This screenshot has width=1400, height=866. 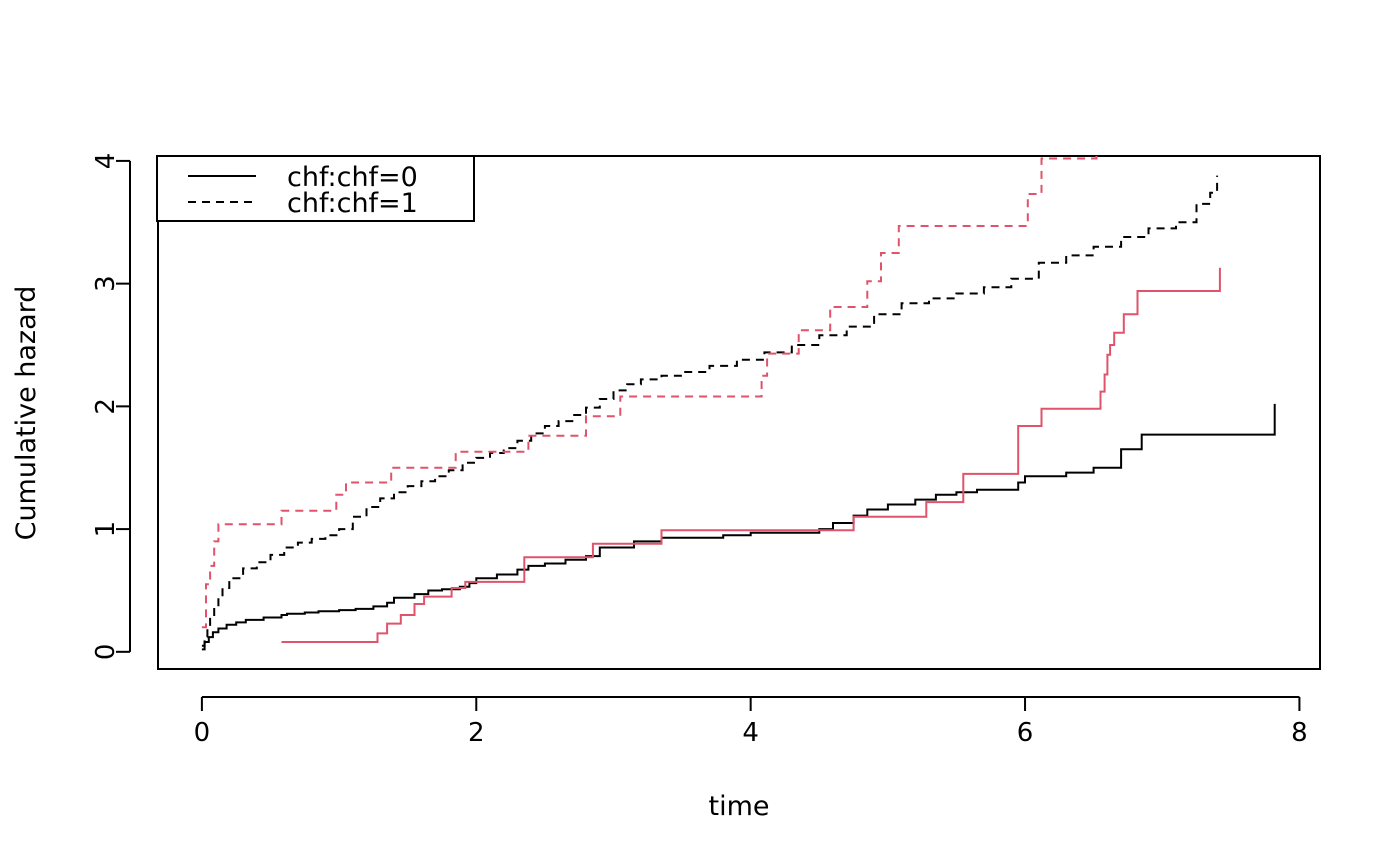 What do you see at coordinates (202, 733) in the screenshot?
I see `x-tick-label: 0` at bounding box center [202, 733].